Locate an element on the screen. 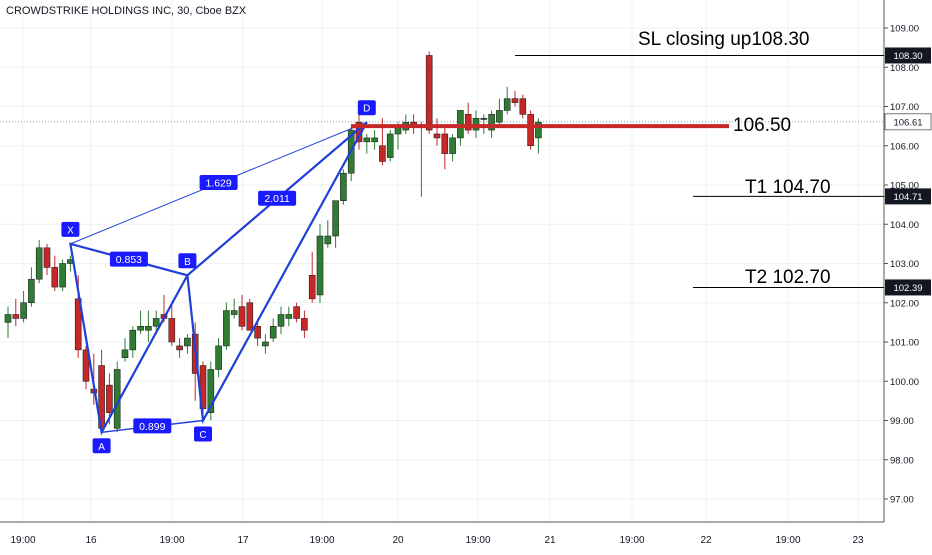 This screenshot has height=555, width=932. y-tick-label: 106.00 is located at coordinates (904, 146).